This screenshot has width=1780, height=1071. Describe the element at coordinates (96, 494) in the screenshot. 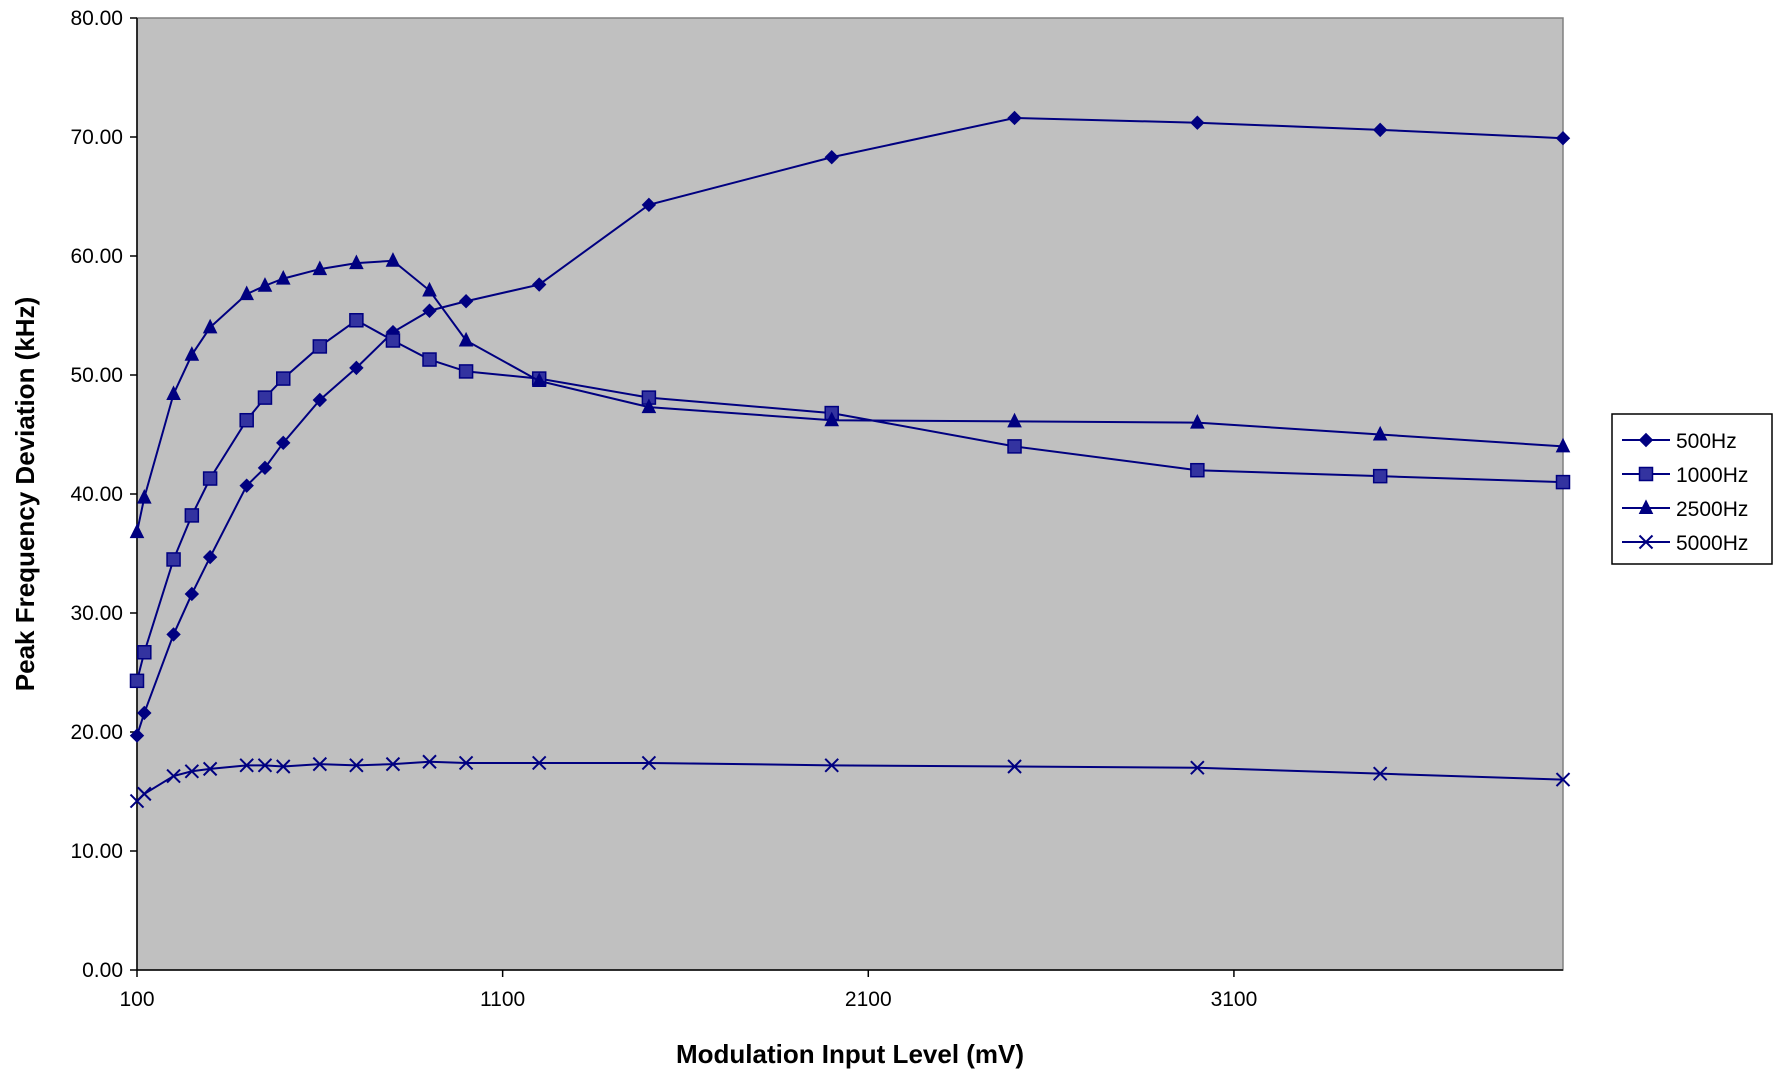

I see `y-tick-label: 40.00` at that location.